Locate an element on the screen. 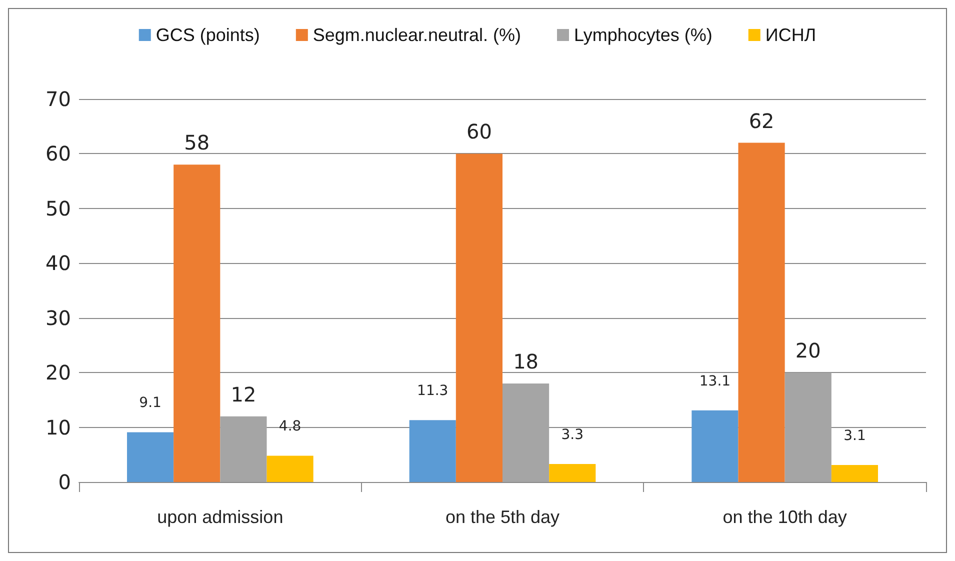 The width and height of the screenshot is (955, 561). data-label: 3.3 is located at coordinates (572, 434).